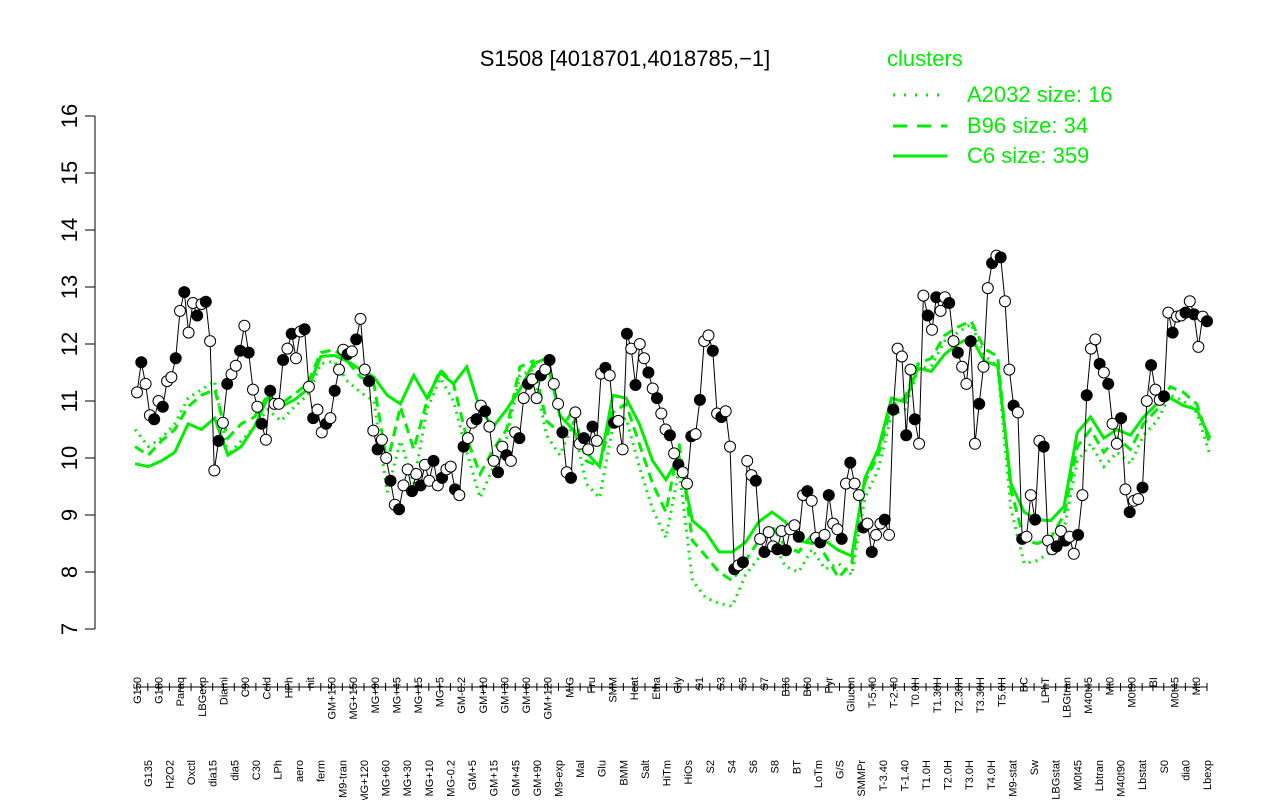 The image size is (1280, 800). Describe the element at coordinates (354, 698) in the screenshot. I see `x-tick-label: MG+150` at that location.